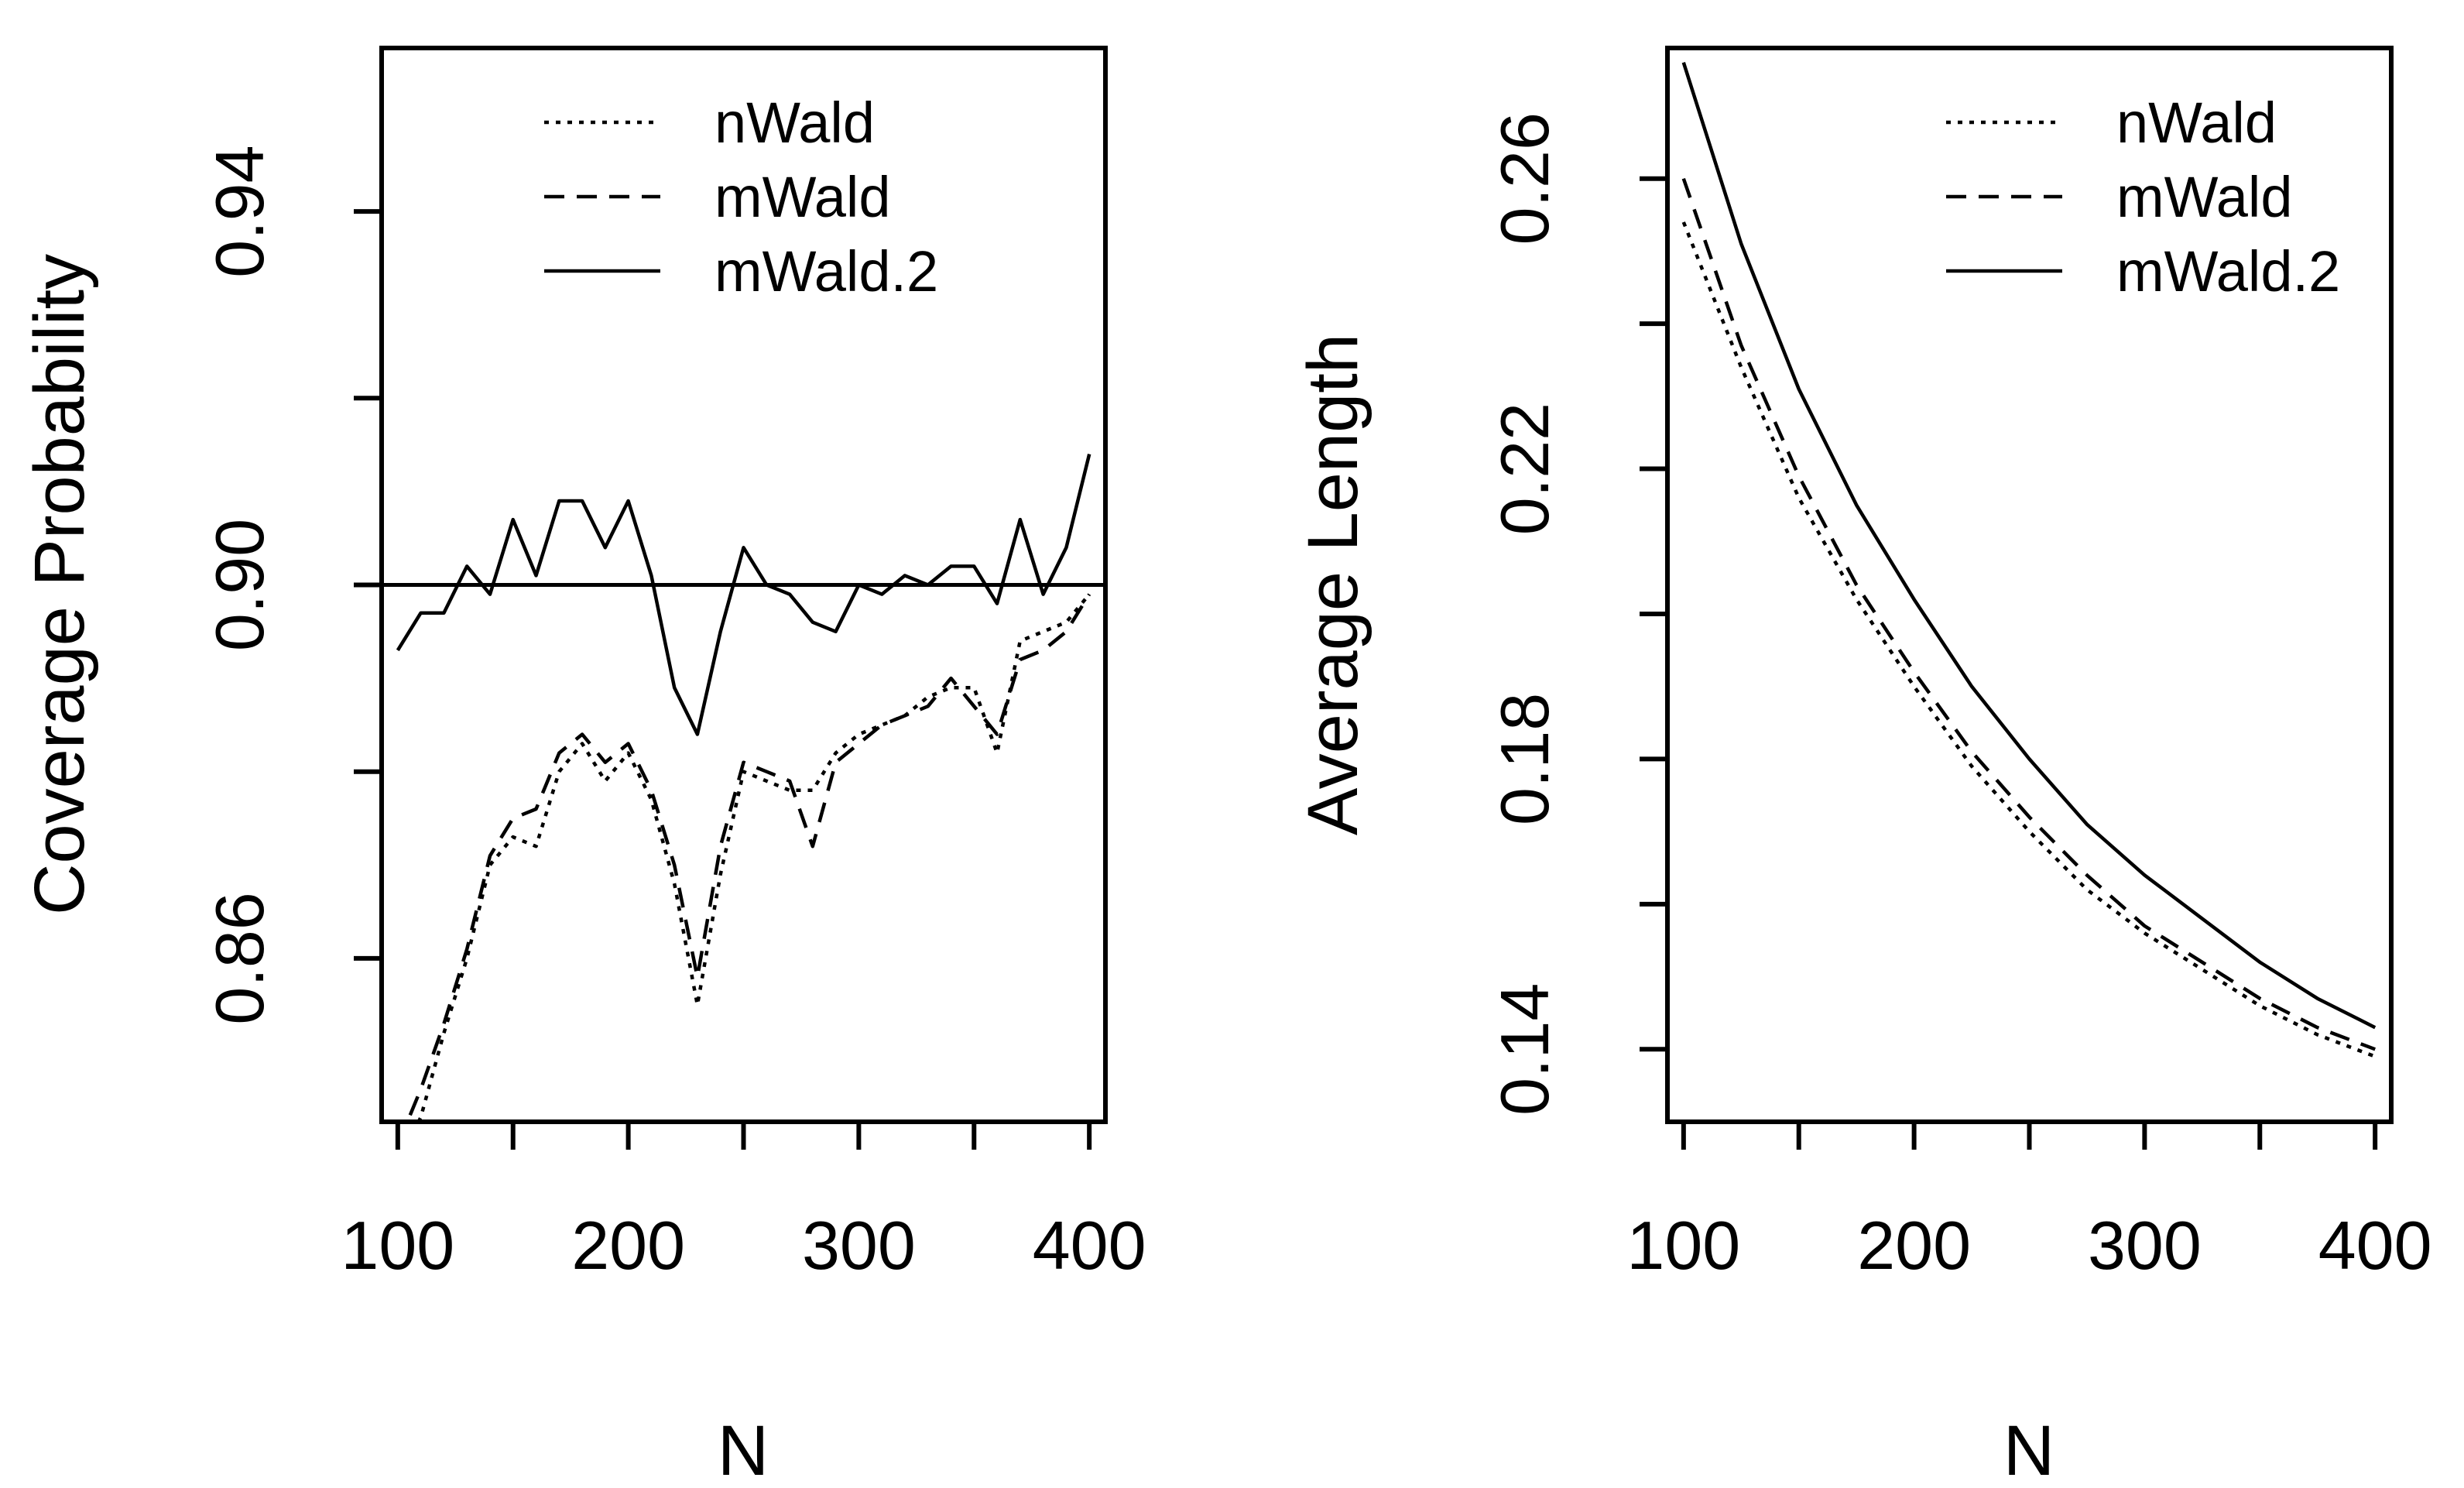 This screenshot has width=2464, height=1488. Describe the element at coordinates (239, 958) in the screenshot. I see `y-tick-label: 0.86` at that location.